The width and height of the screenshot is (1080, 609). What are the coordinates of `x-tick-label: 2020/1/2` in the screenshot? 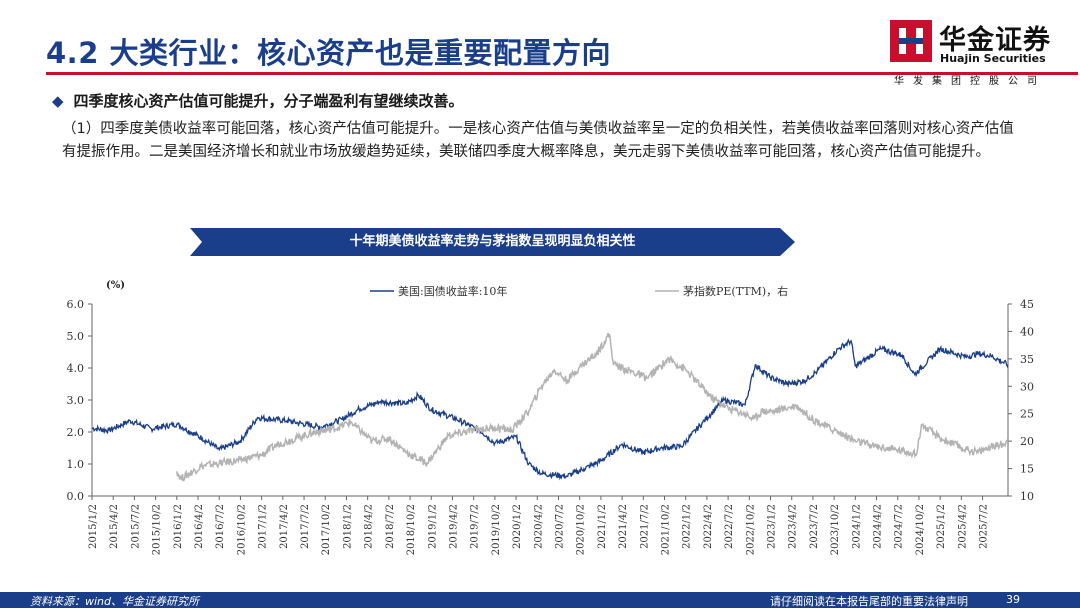 It's located at (517, 526).